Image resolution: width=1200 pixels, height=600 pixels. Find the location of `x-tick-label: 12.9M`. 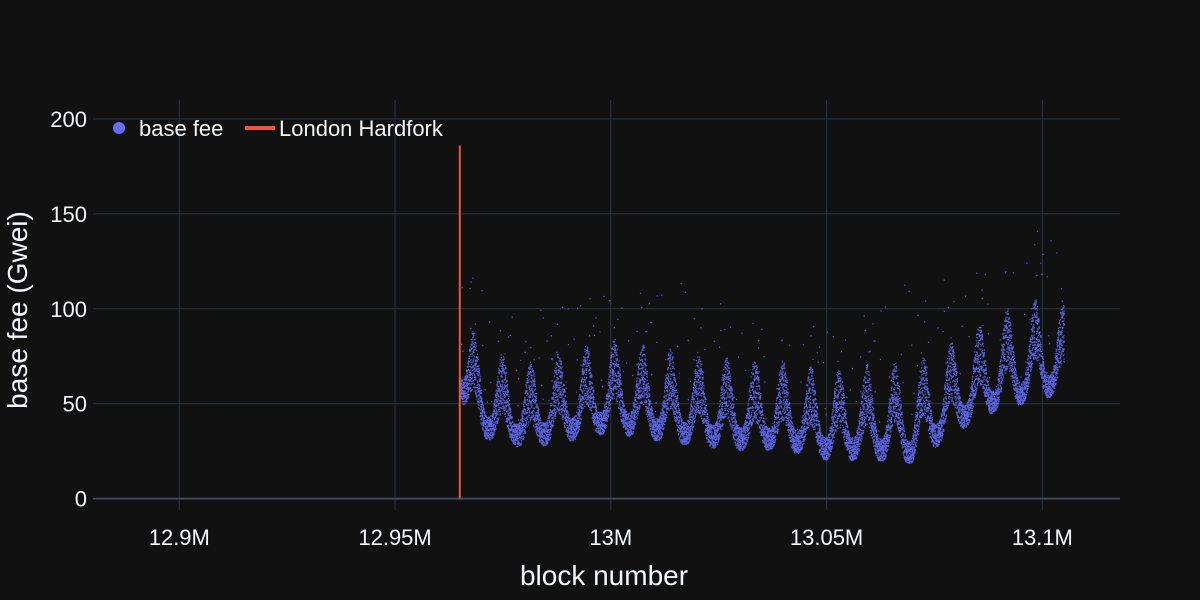

x-tick-label: 12.9M is located at coordinates (179, 537).